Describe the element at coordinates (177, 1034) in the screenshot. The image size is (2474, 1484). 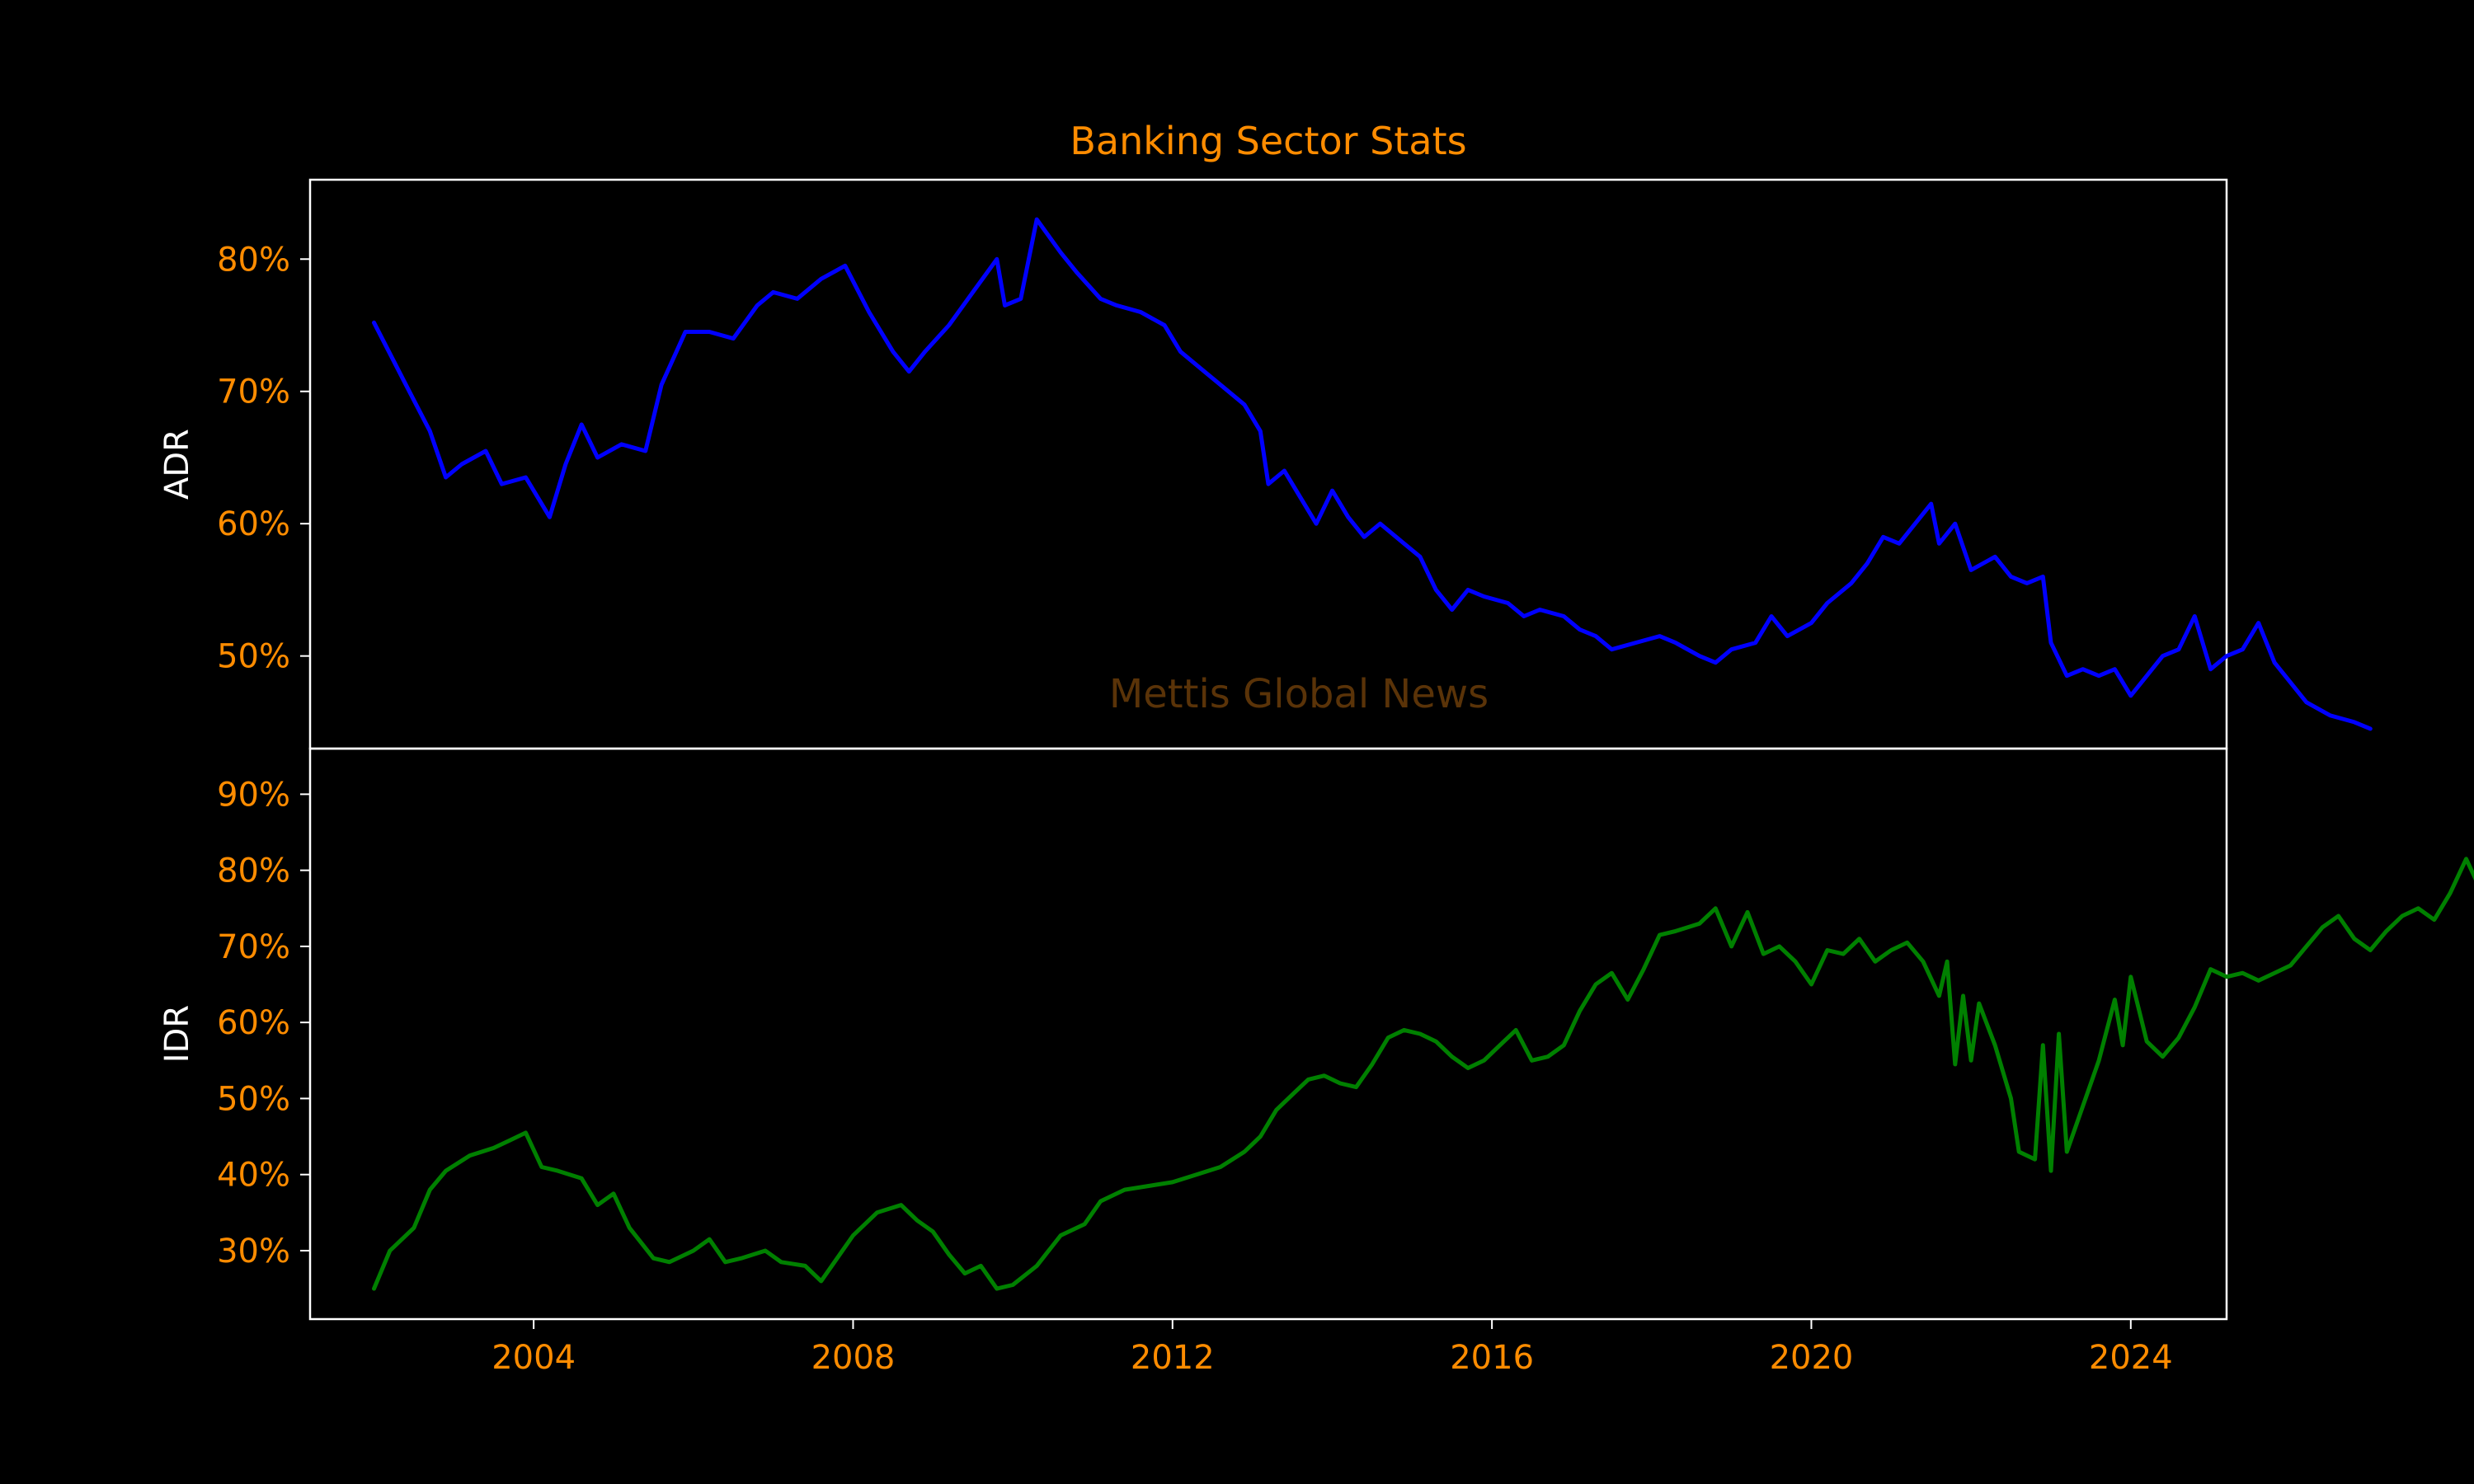
I see `y-axis-label: IDR` at that location.